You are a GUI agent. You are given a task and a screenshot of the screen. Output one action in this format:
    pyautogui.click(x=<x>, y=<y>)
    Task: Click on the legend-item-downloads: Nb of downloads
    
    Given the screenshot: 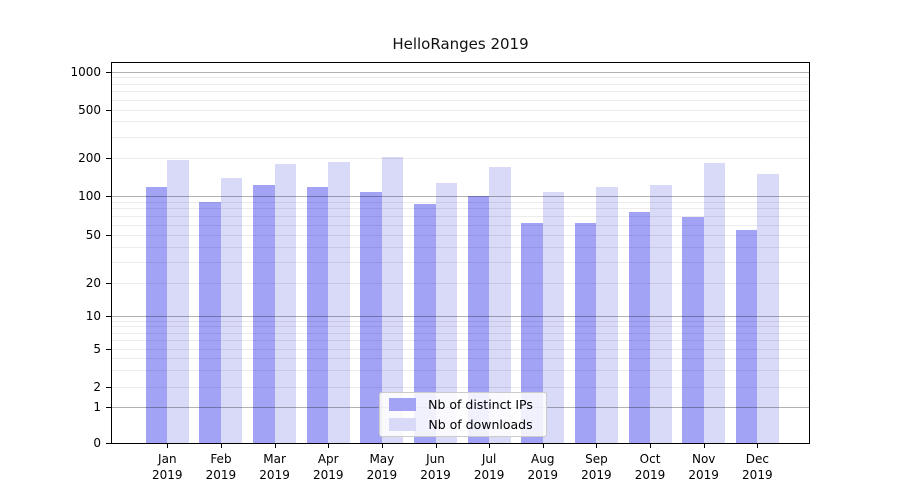 What is the action you would take?
    pyautogui.click(x=463, y=424)
    